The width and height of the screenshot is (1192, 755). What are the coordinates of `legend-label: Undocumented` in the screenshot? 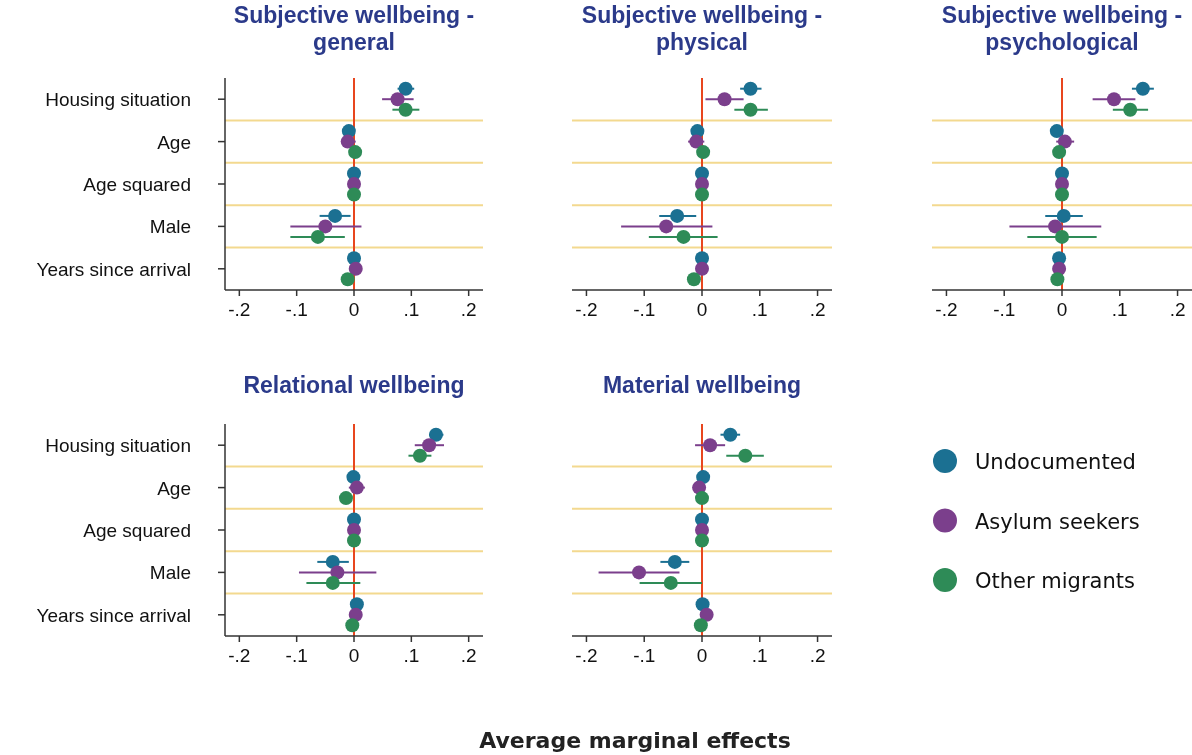 It's located at (1055, 462).